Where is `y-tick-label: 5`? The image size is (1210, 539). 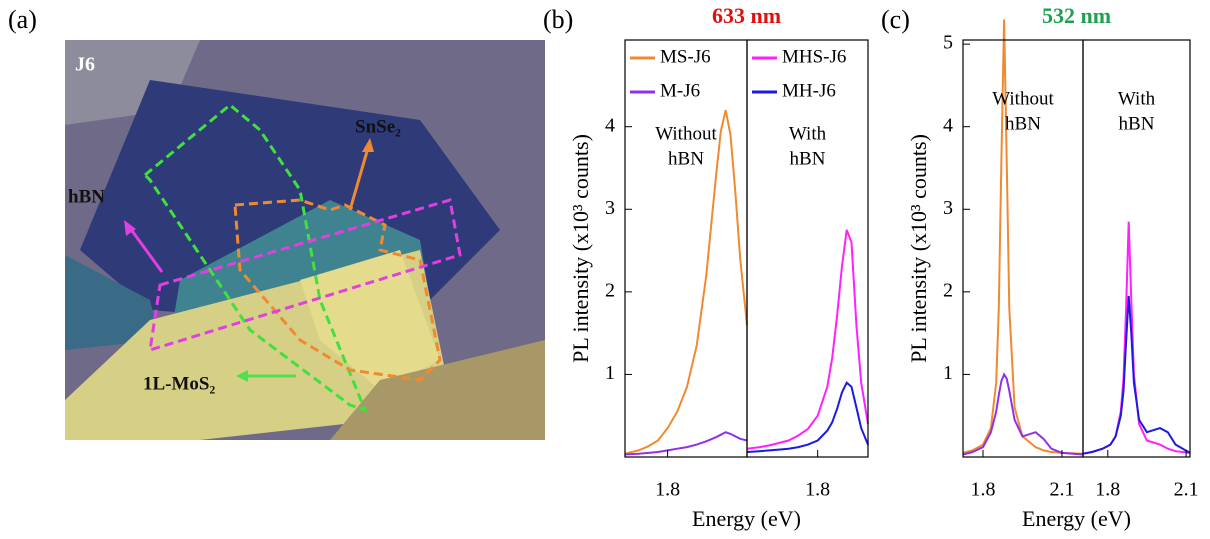
y-tick-label: 5 is located at coordinates (948, 43).